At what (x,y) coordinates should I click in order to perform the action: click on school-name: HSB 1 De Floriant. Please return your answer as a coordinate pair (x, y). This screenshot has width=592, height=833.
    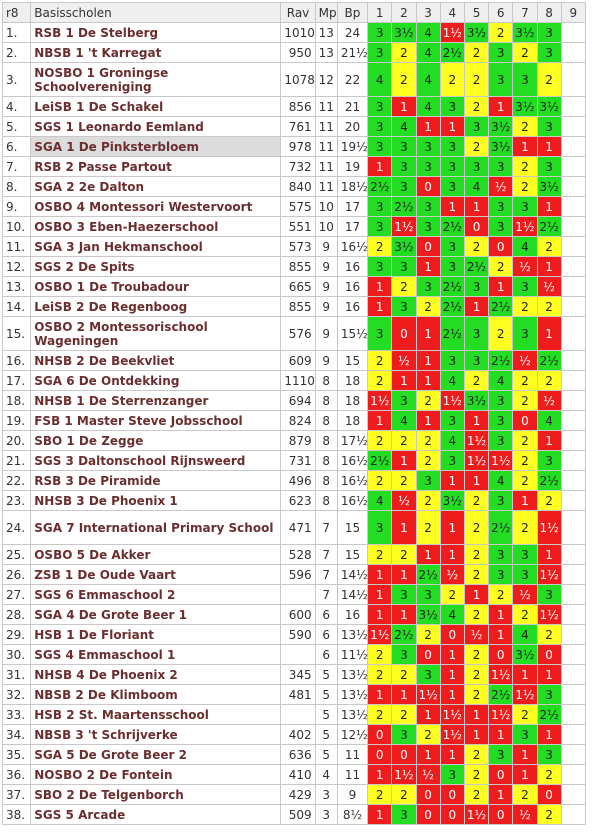
    Looking at the image, I should click on (156, 634).